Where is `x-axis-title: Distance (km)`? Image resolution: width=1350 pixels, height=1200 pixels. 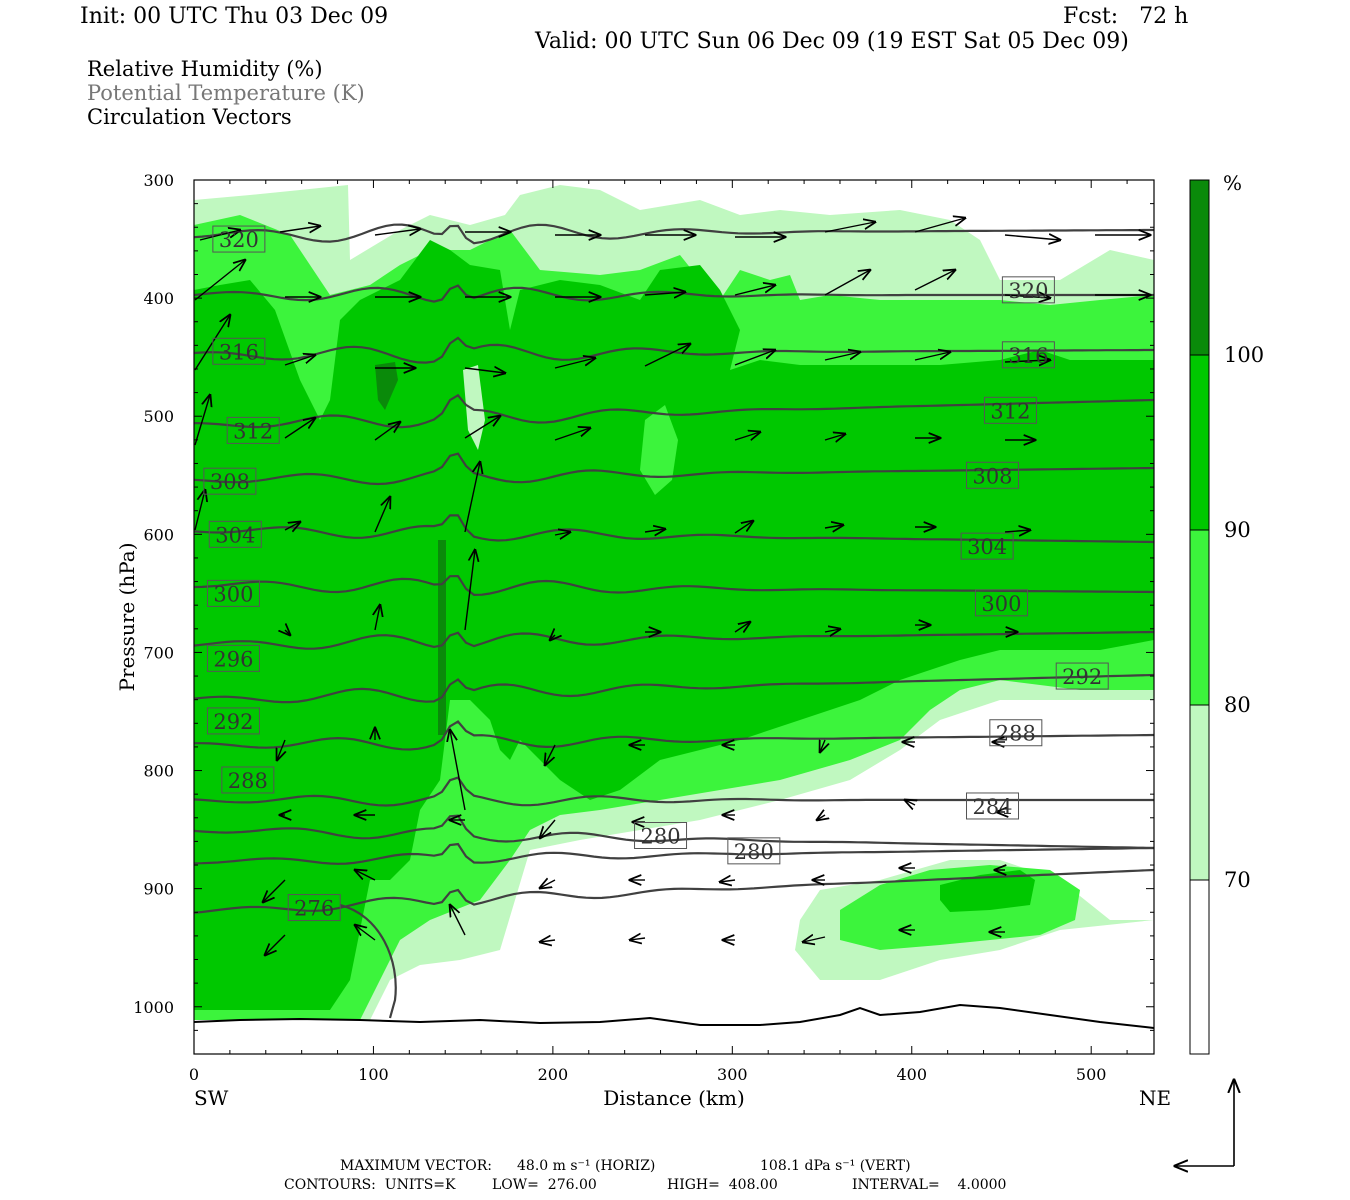
x-axis-title: Distance (km) is located at coordinates (674, 1098).